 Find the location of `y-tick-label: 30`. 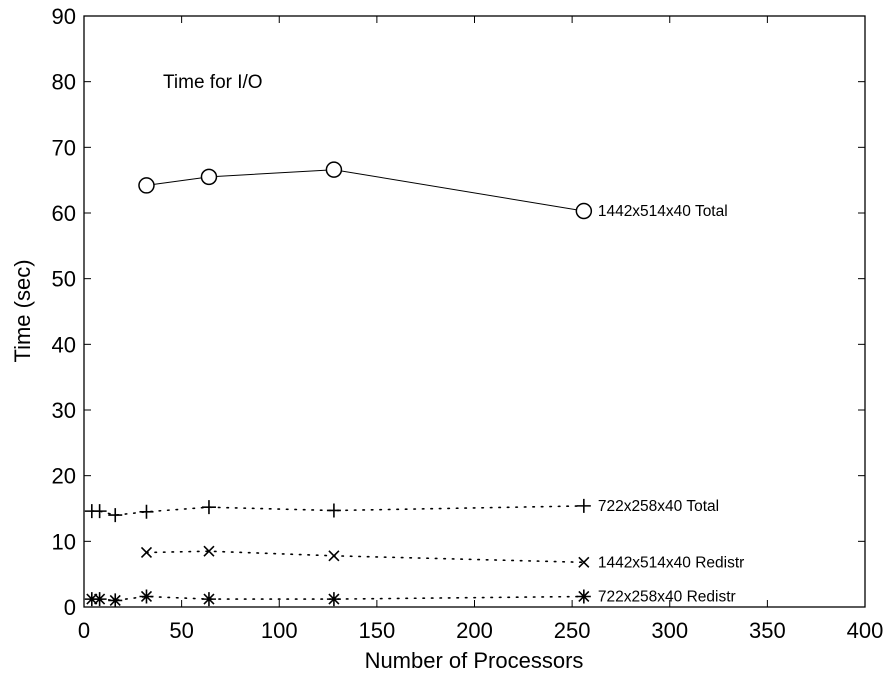

y-tick-label: 30 is located at coordinates (64, 410).